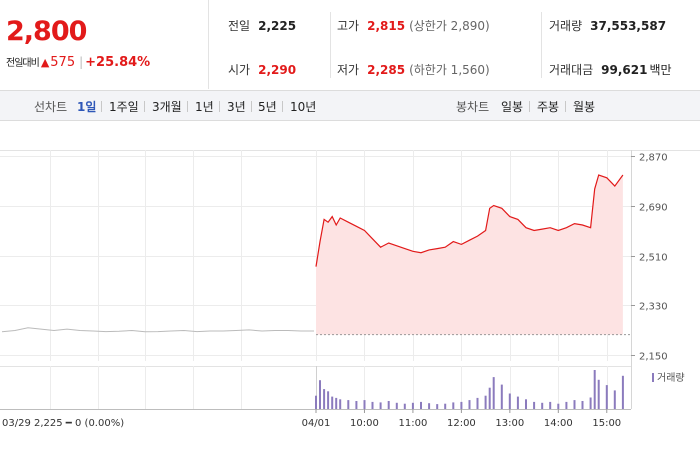 The height and width of the screenshot is (450, 700). Describe the element at coordinates (449, 70) in the screenshot. I see `lower-limit: (하한가 1,560)` at that location.